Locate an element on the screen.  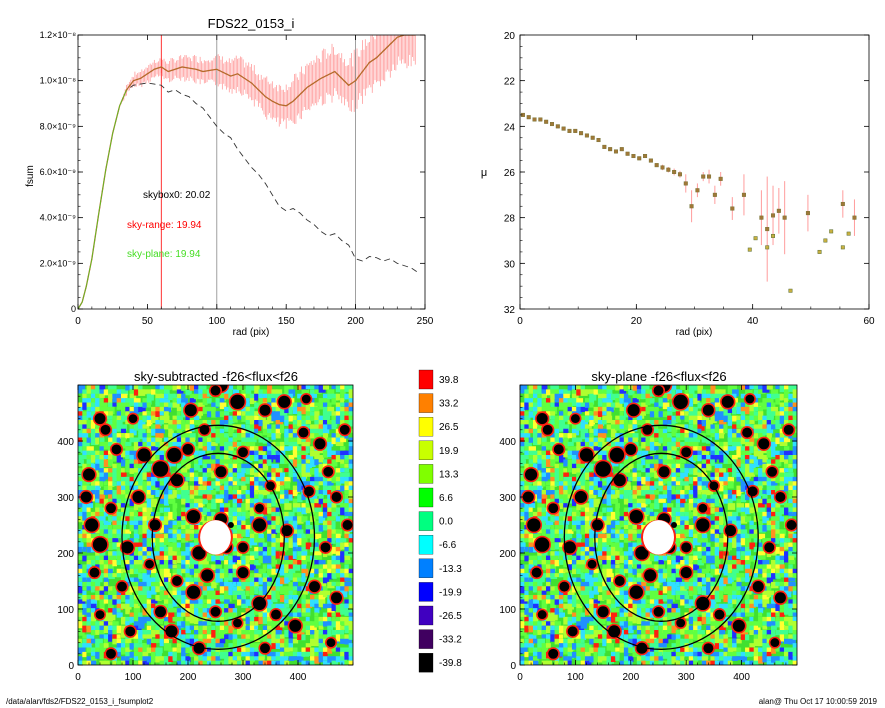
fsum-xtick-label: 0 is located at coordinates (78, 321).